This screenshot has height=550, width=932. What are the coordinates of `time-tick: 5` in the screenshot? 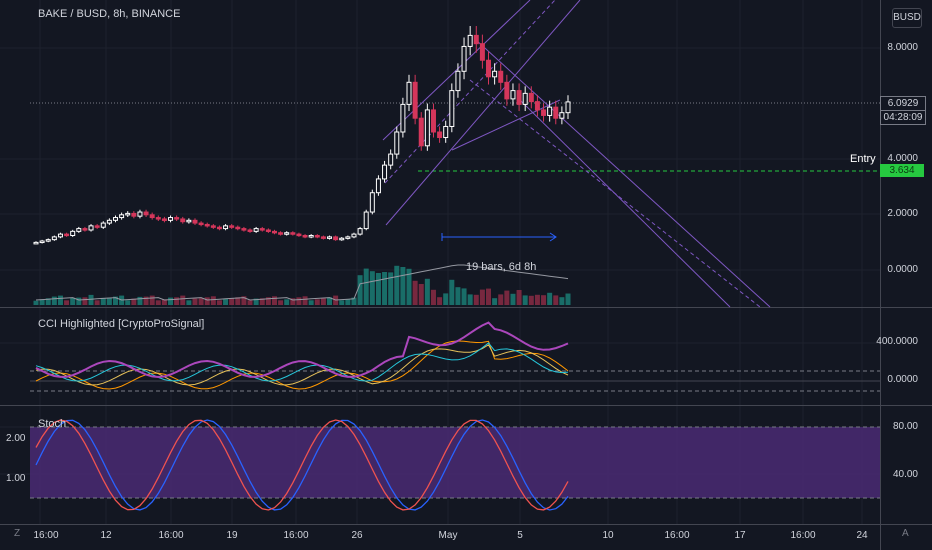 It's located at (520, 535).